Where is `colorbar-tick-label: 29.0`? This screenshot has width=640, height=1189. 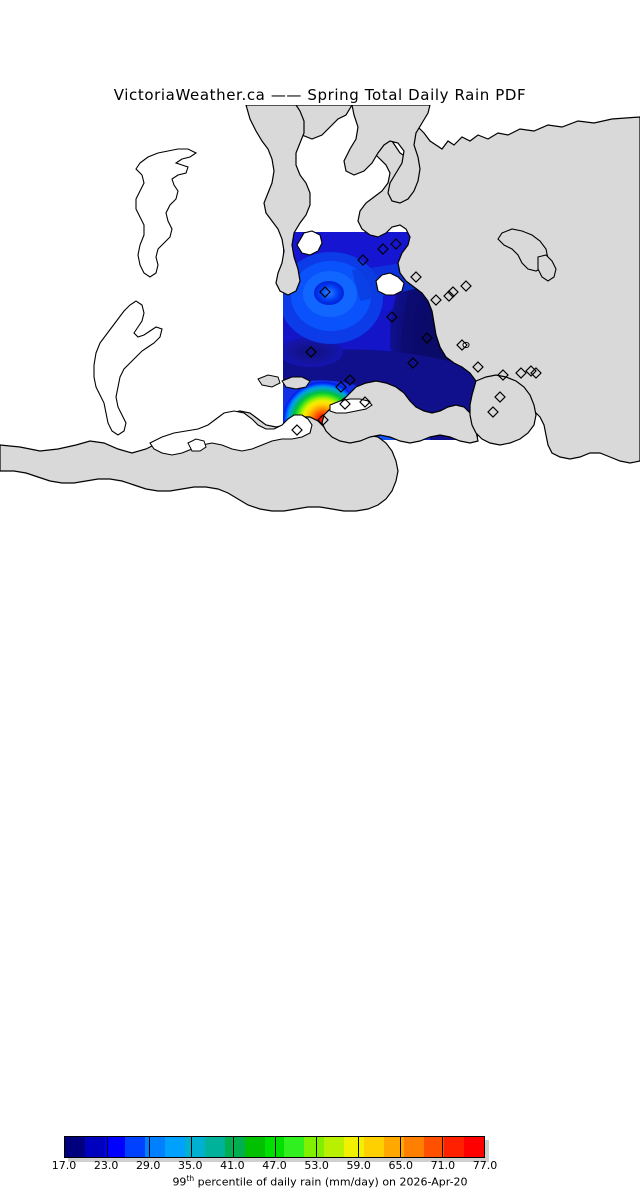 colorbar-tick-label: 29.0 is located at coordinates (148, 1165).